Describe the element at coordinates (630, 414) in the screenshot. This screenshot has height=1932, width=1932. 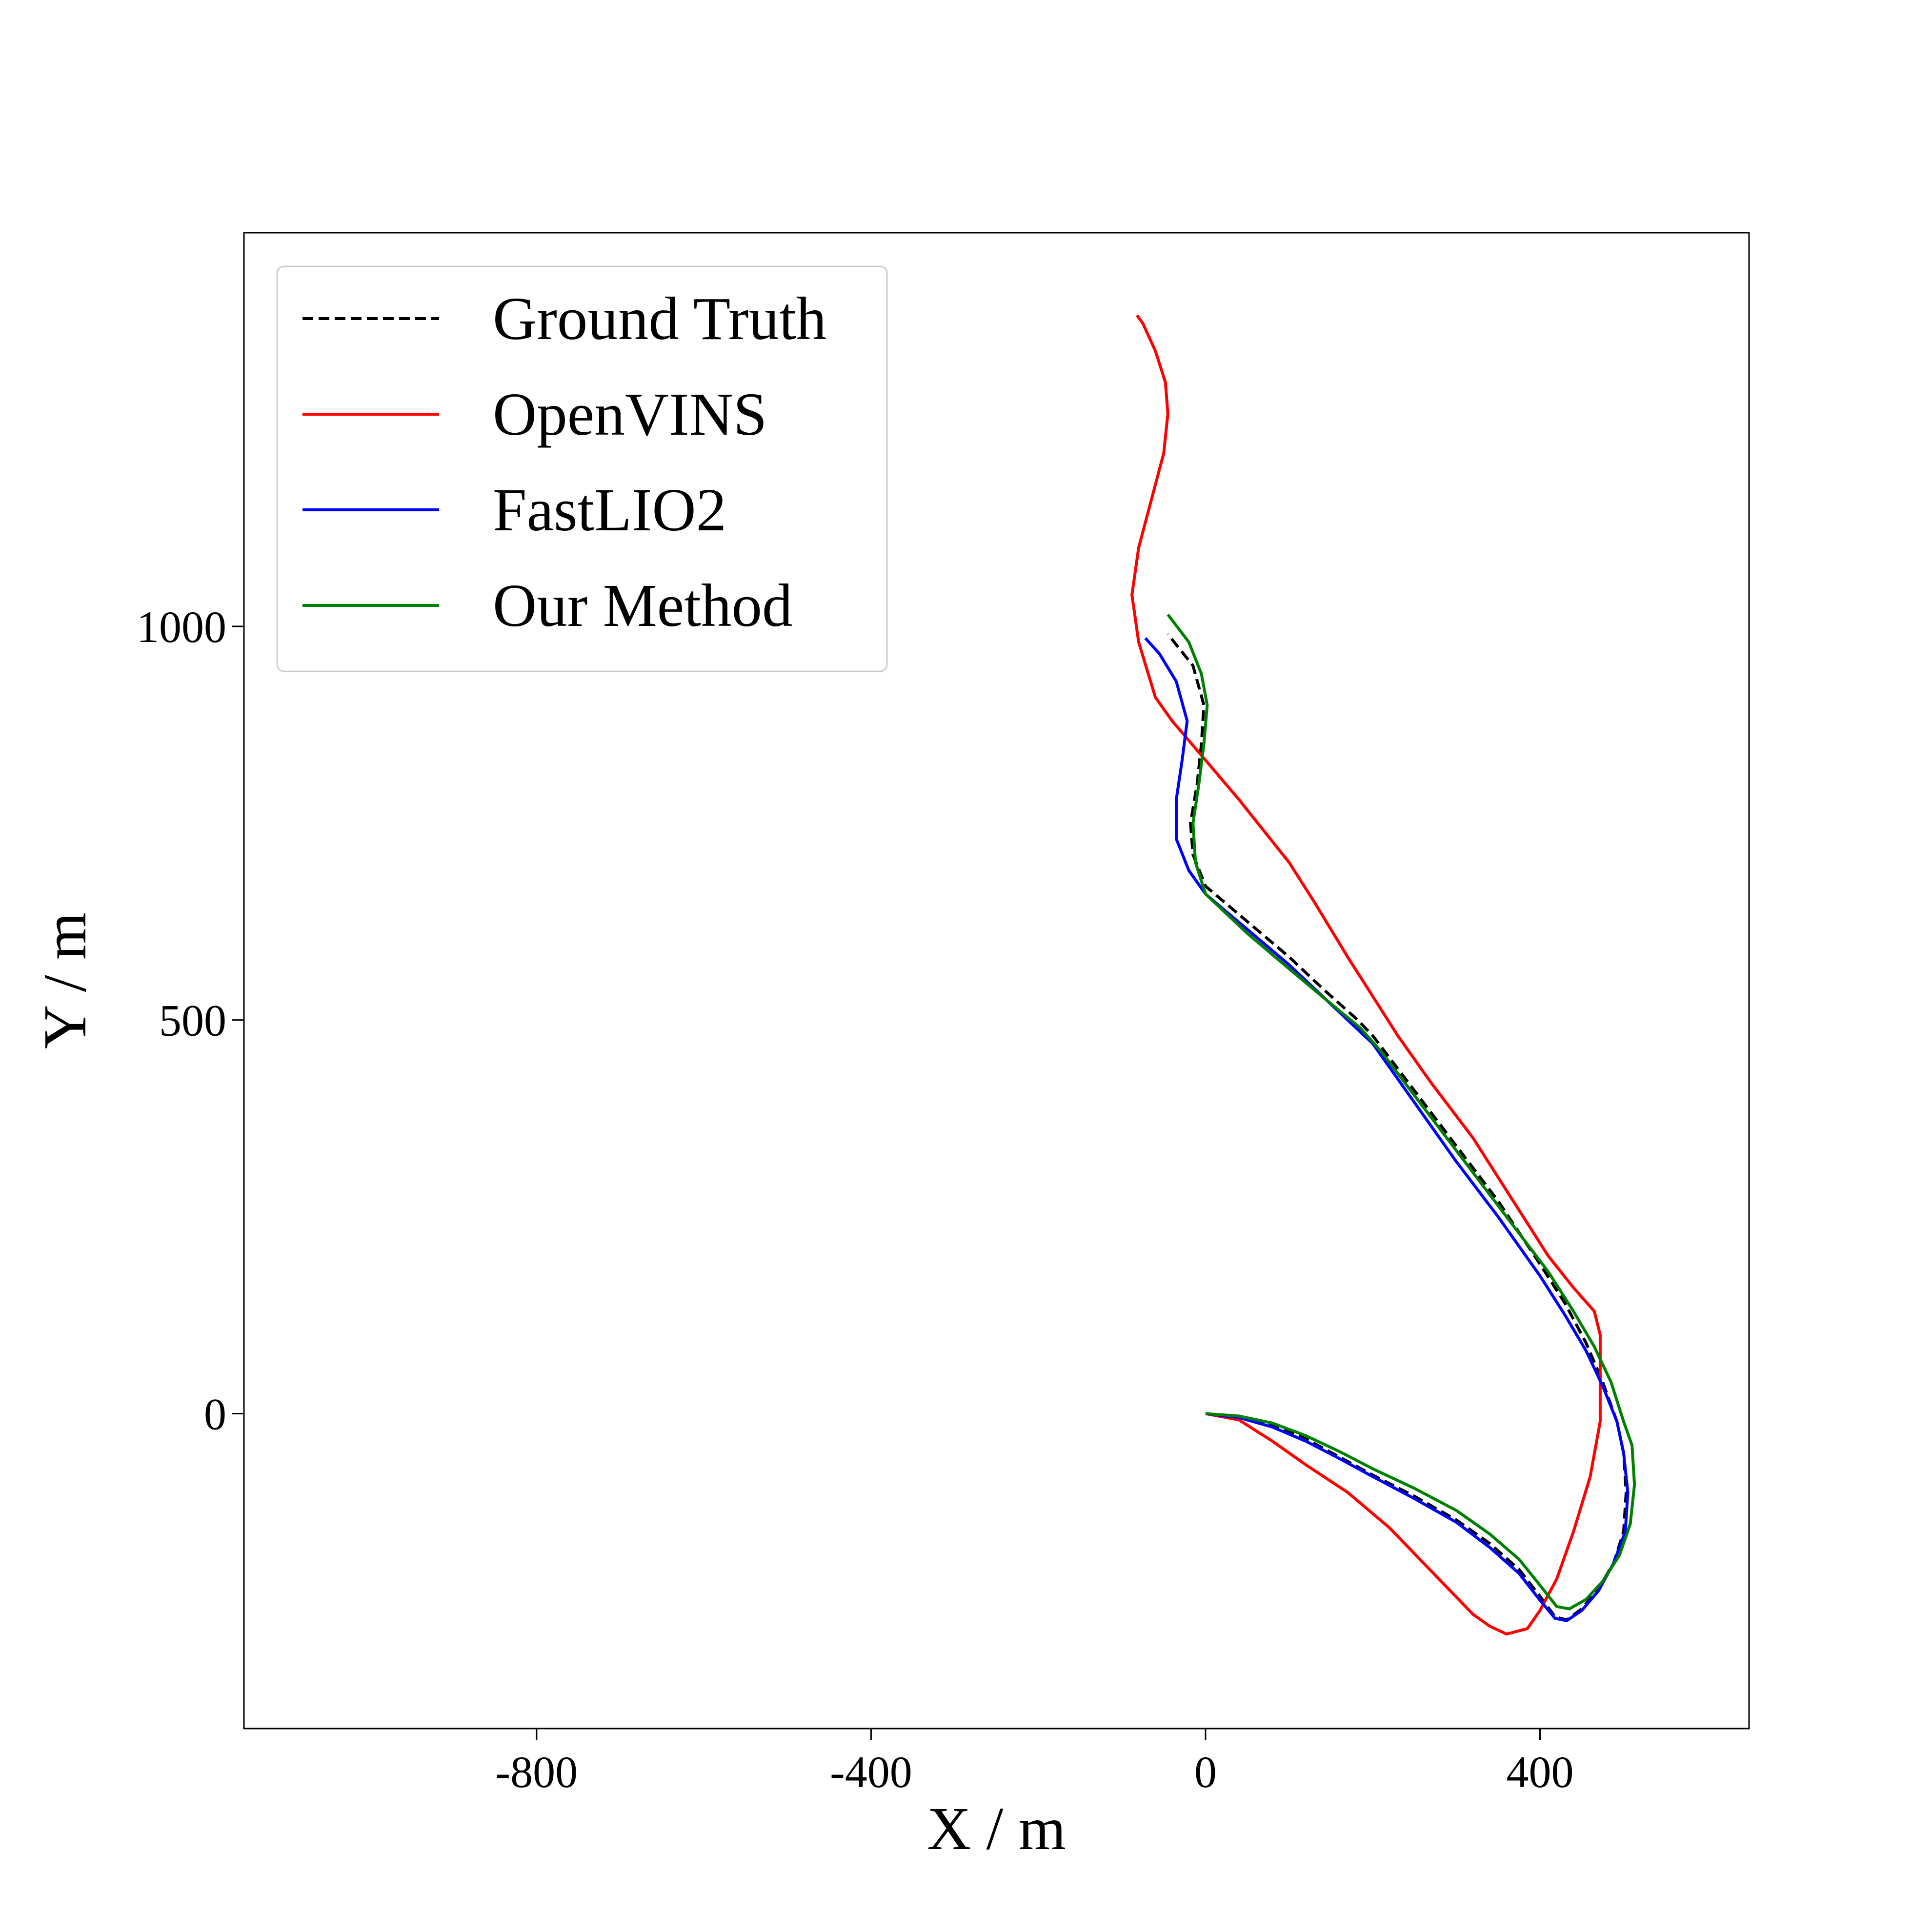
I see `legend-label: OpenVINS` at that location.